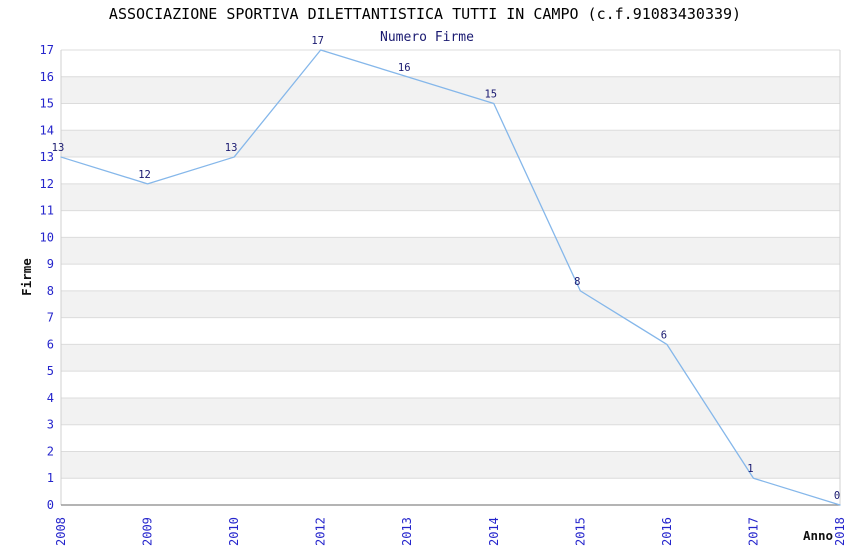 The image size is (850, 550). Describe the element at coordinates (577, 282) in the screenshot. I see `data-point-label: 8` at that location.